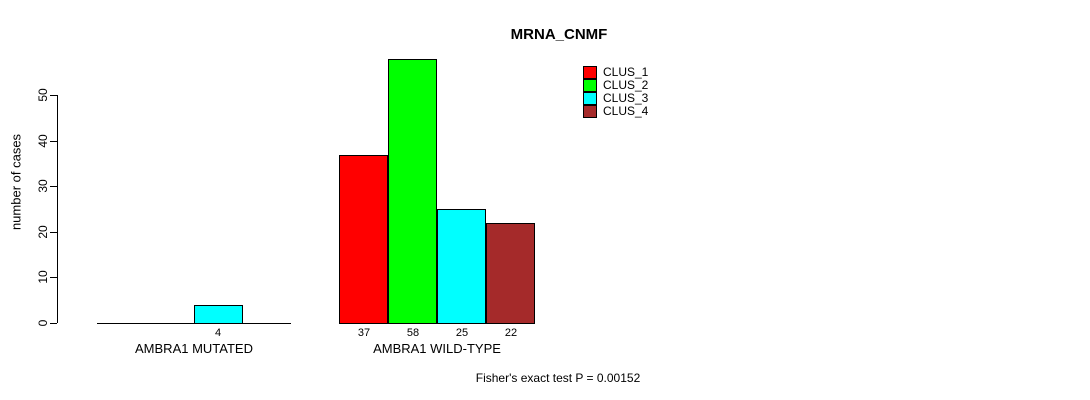 The height and width of the screenshot is (400, 1090). I want to click on x-group-label: AMBRA1 MUTATED, so click(194, 348).